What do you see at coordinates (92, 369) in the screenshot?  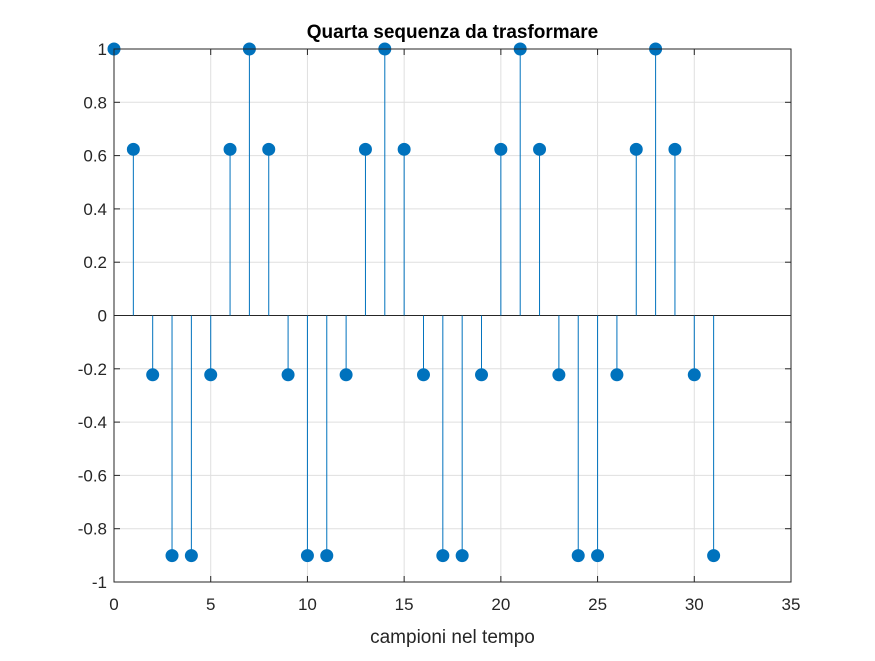 I see `y-tick-label: -0.2` at bounding box center [92, 369].